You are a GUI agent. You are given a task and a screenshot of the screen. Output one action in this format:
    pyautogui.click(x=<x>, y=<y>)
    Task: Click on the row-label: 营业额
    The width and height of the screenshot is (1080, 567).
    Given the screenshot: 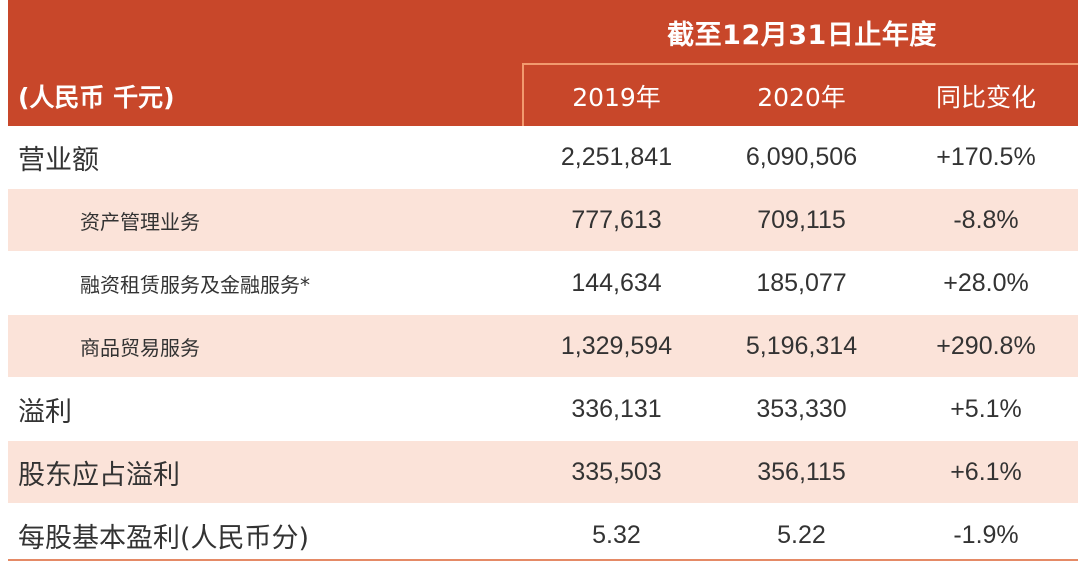 What is the action you would take?
    pyautogui.click(x=58, y=160)
    